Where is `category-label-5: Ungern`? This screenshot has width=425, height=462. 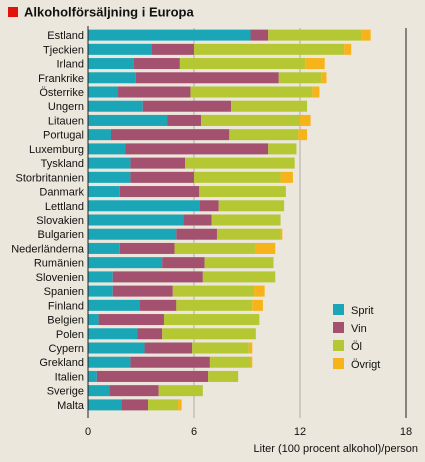 category-label-5: Ungern is located at coordinates (66, 107).